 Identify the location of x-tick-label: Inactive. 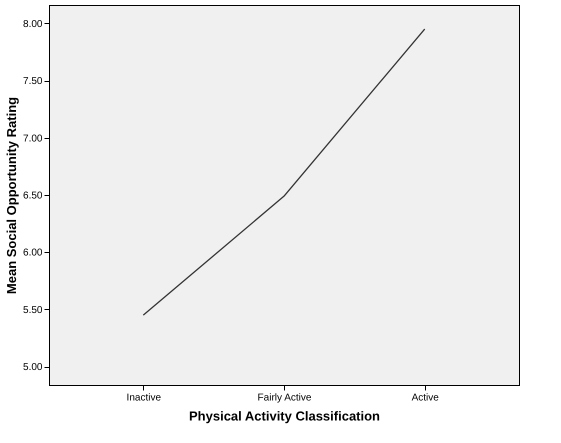
(144, 398).